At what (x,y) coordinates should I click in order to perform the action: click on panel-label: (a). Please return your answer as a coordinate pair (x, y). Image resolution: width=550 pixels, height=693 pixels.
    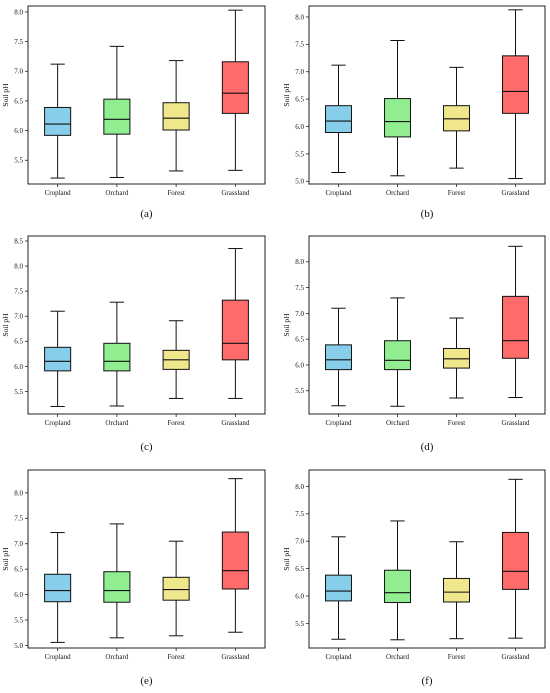
    Looking at the image, I should click on (146, 214).